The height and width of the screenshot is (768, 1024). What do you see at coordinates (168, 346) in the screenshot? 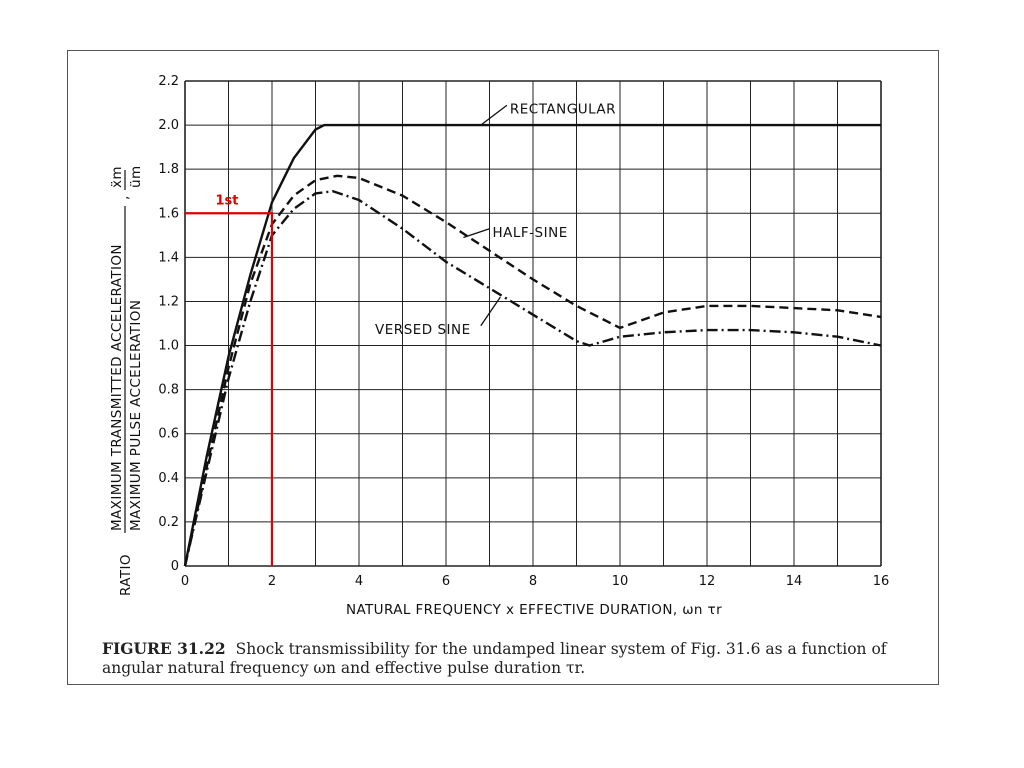
I see `y-tick-label: 1.0` at bounding box center [168, 346].